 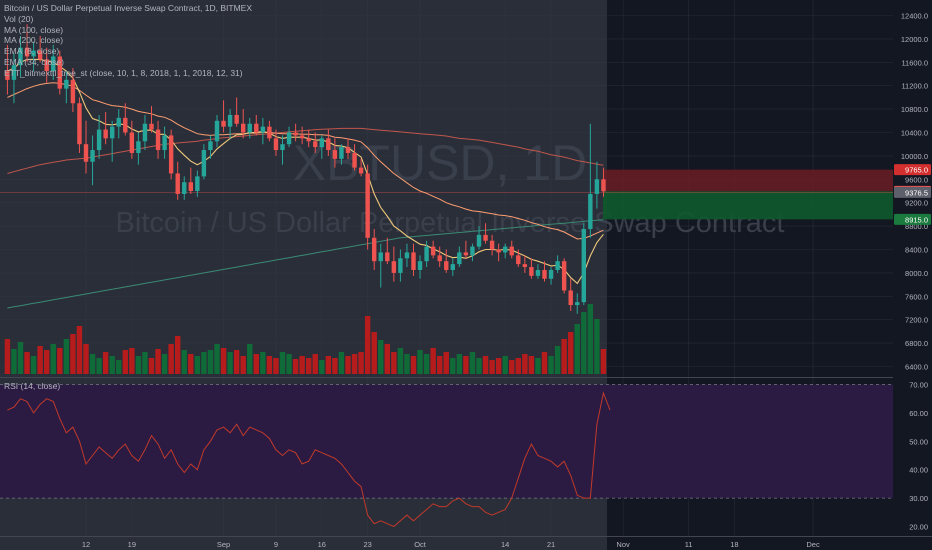 I want to click on price-label-box, so click(x=912, y=219).